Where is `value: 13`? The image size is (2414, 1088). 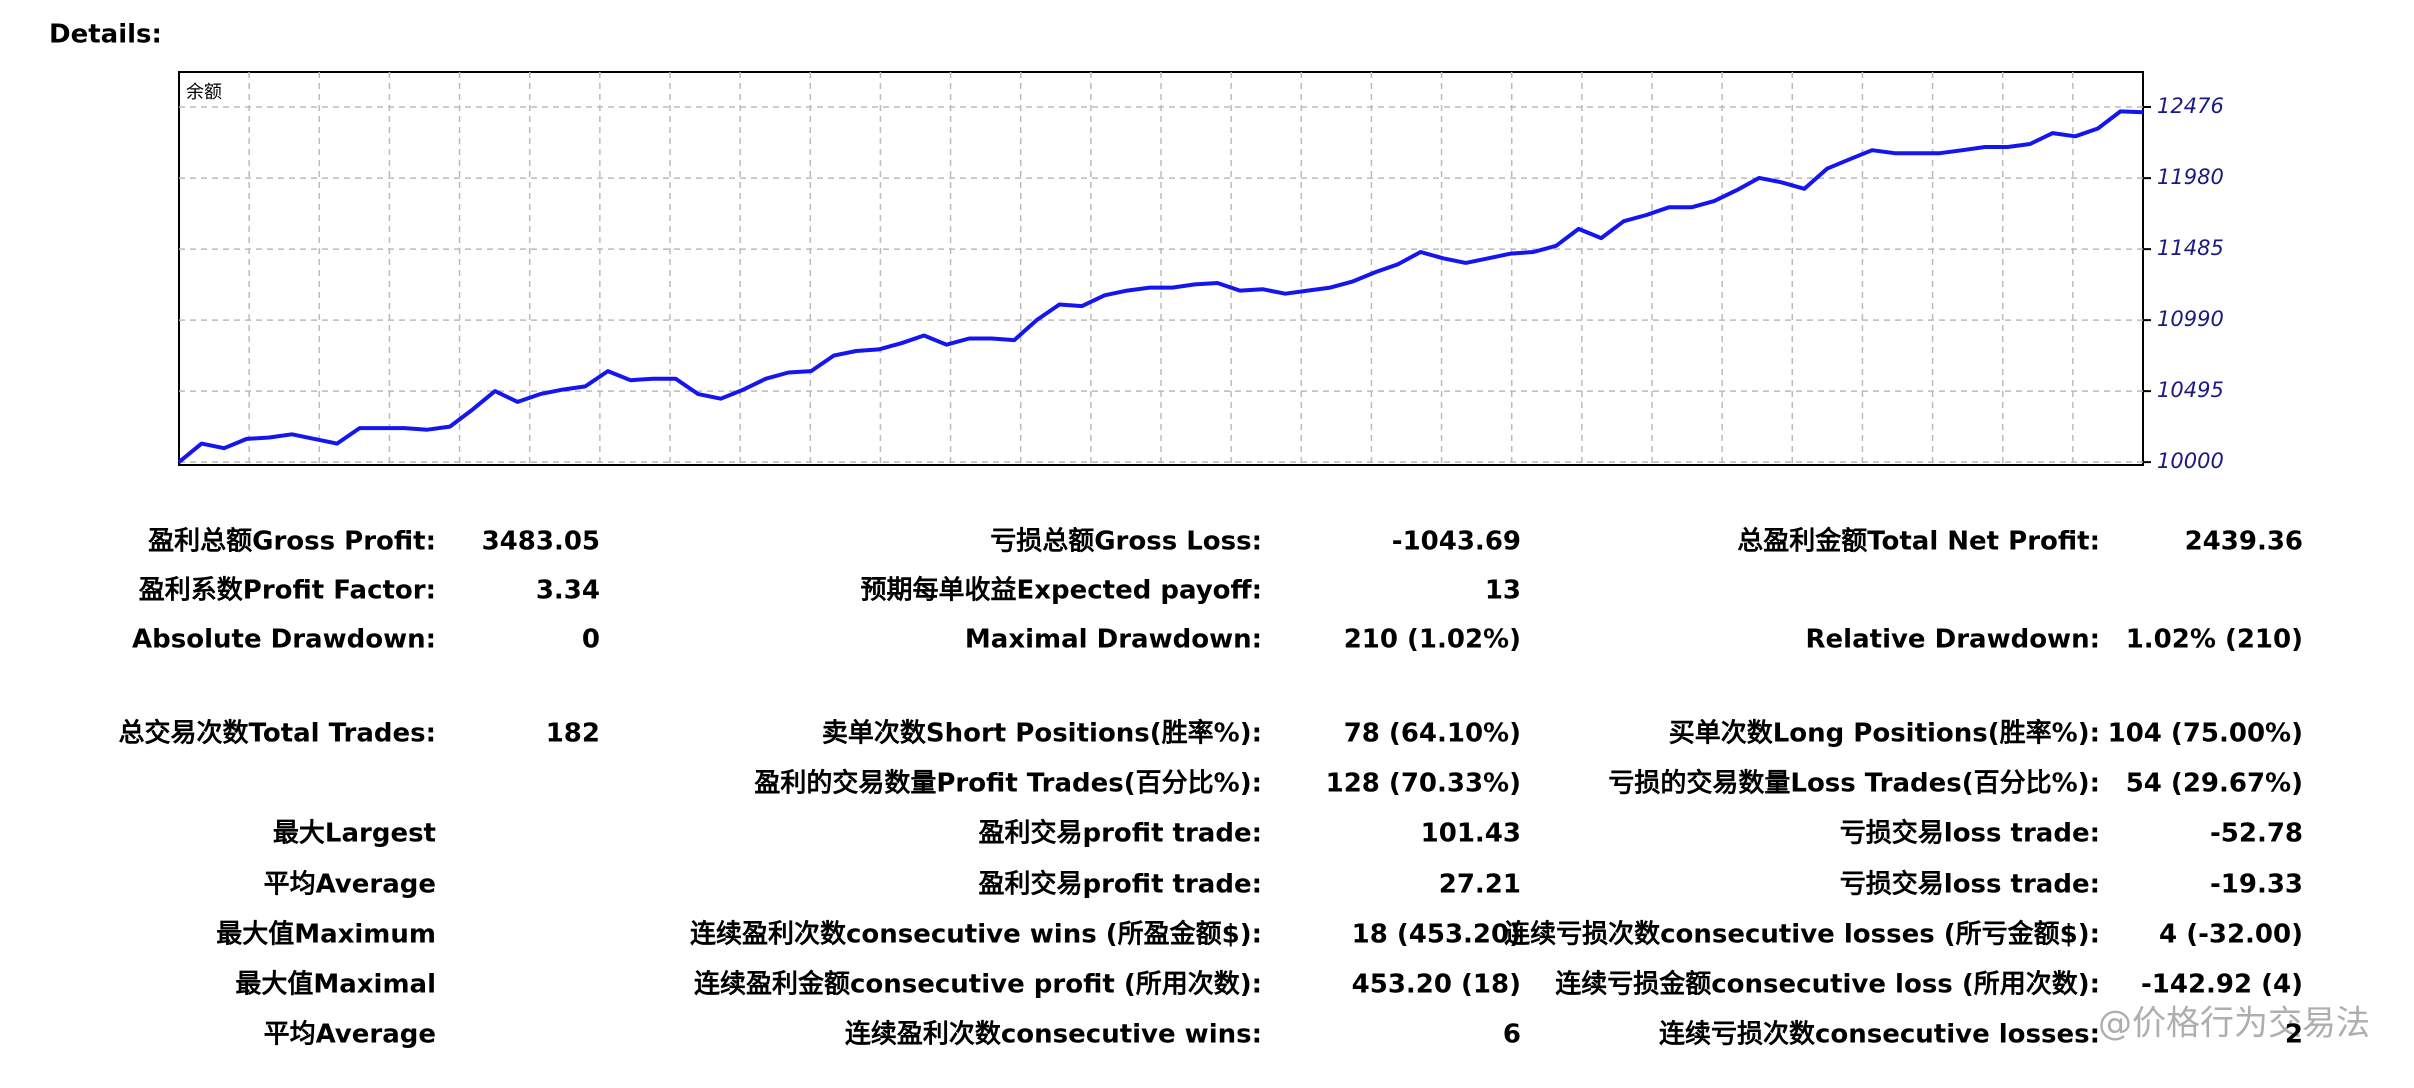 value: 13 is located at coordinates (1503, 591).